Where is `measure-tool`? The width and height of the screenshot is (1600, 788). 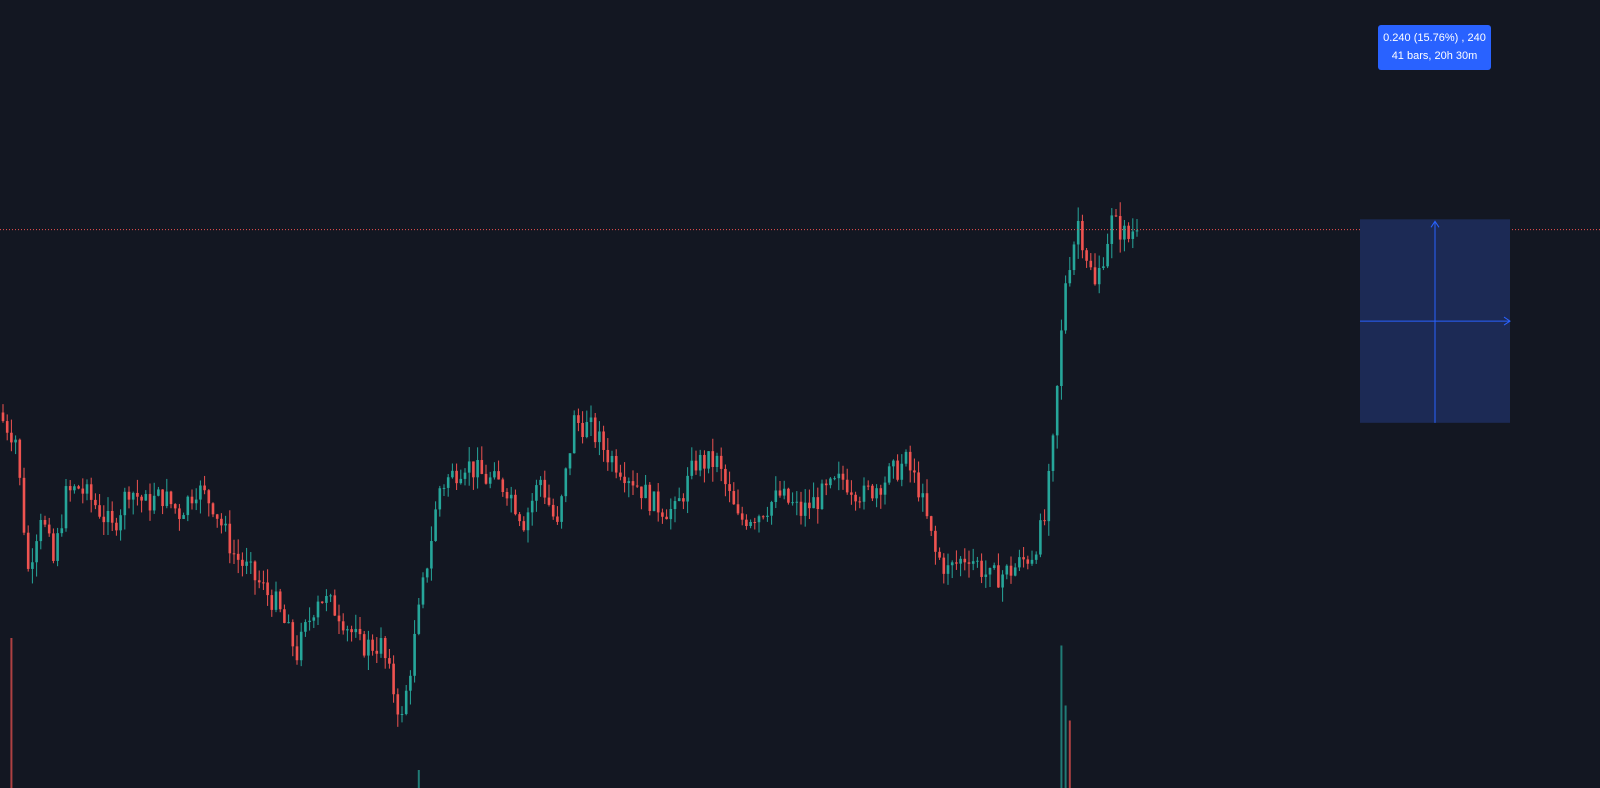 measure-tool is located at coordinates (1435, 321).